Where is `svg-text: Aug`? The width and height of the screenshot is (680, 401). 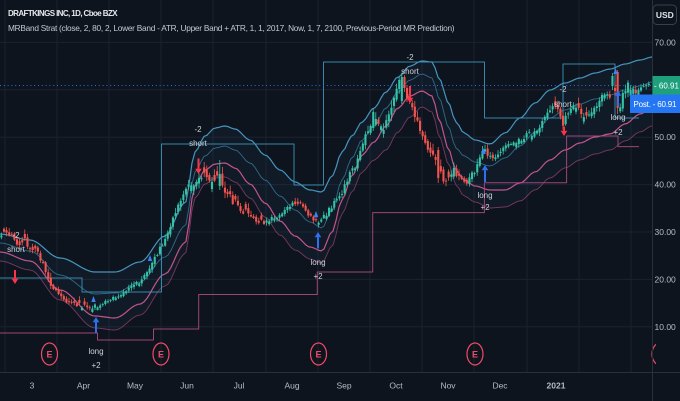 svg-text: Aug is located at coordinates (291, 386).